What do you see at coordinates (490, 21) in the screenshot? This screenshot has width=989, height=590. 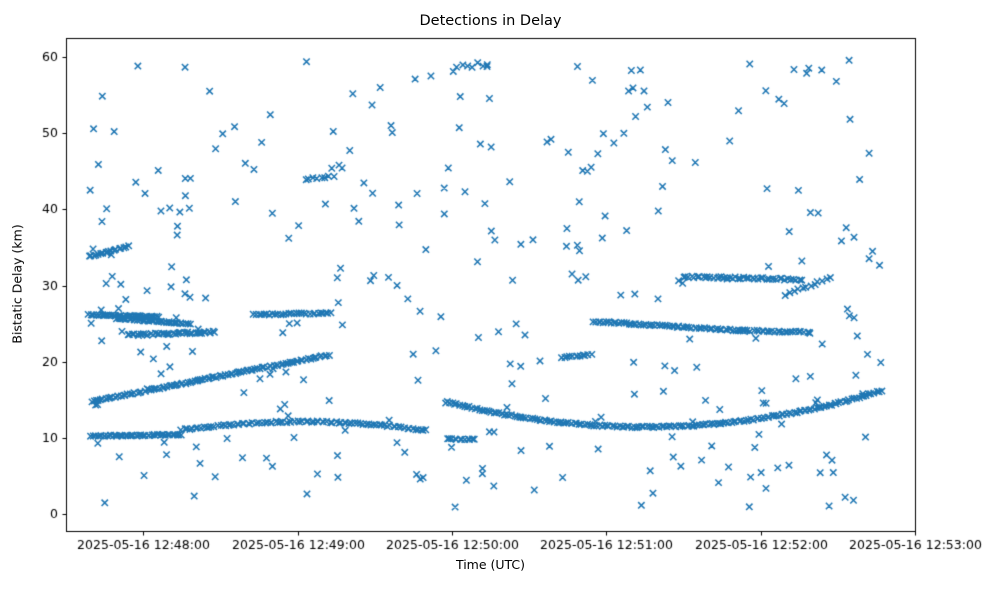 I see `chart-title: Detections in Delay` at bounding box center [490, 21].